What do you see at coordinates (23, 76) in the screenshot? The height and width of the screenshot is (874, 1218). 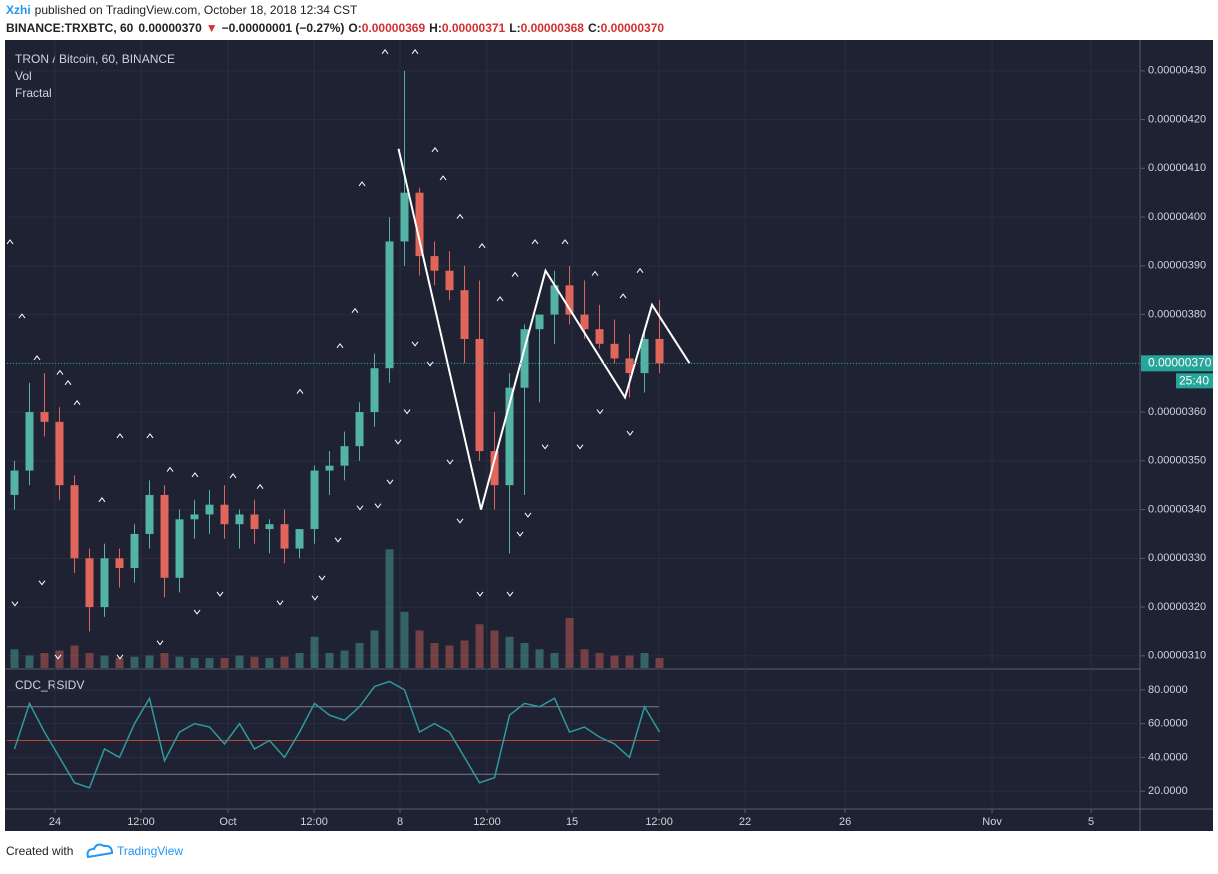 I see `legend-entry: Vol` at bounding box center [23, 76].